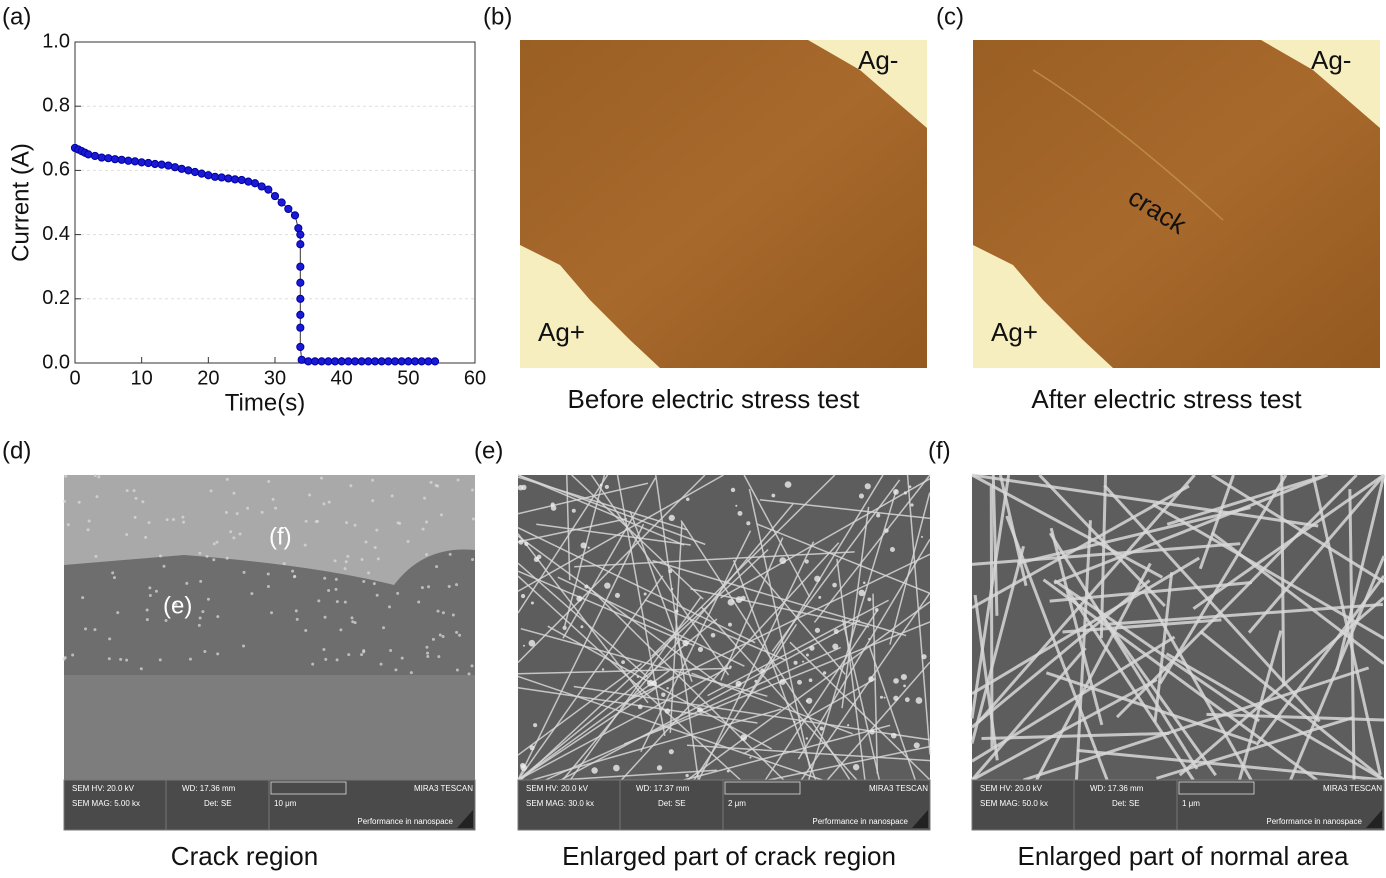 This screenshot has height=878, width=1386. What do you see at coordinates (142, 378) in the screenshot?
I see `x-tick-label: 10` at bounding box center [142, 378].